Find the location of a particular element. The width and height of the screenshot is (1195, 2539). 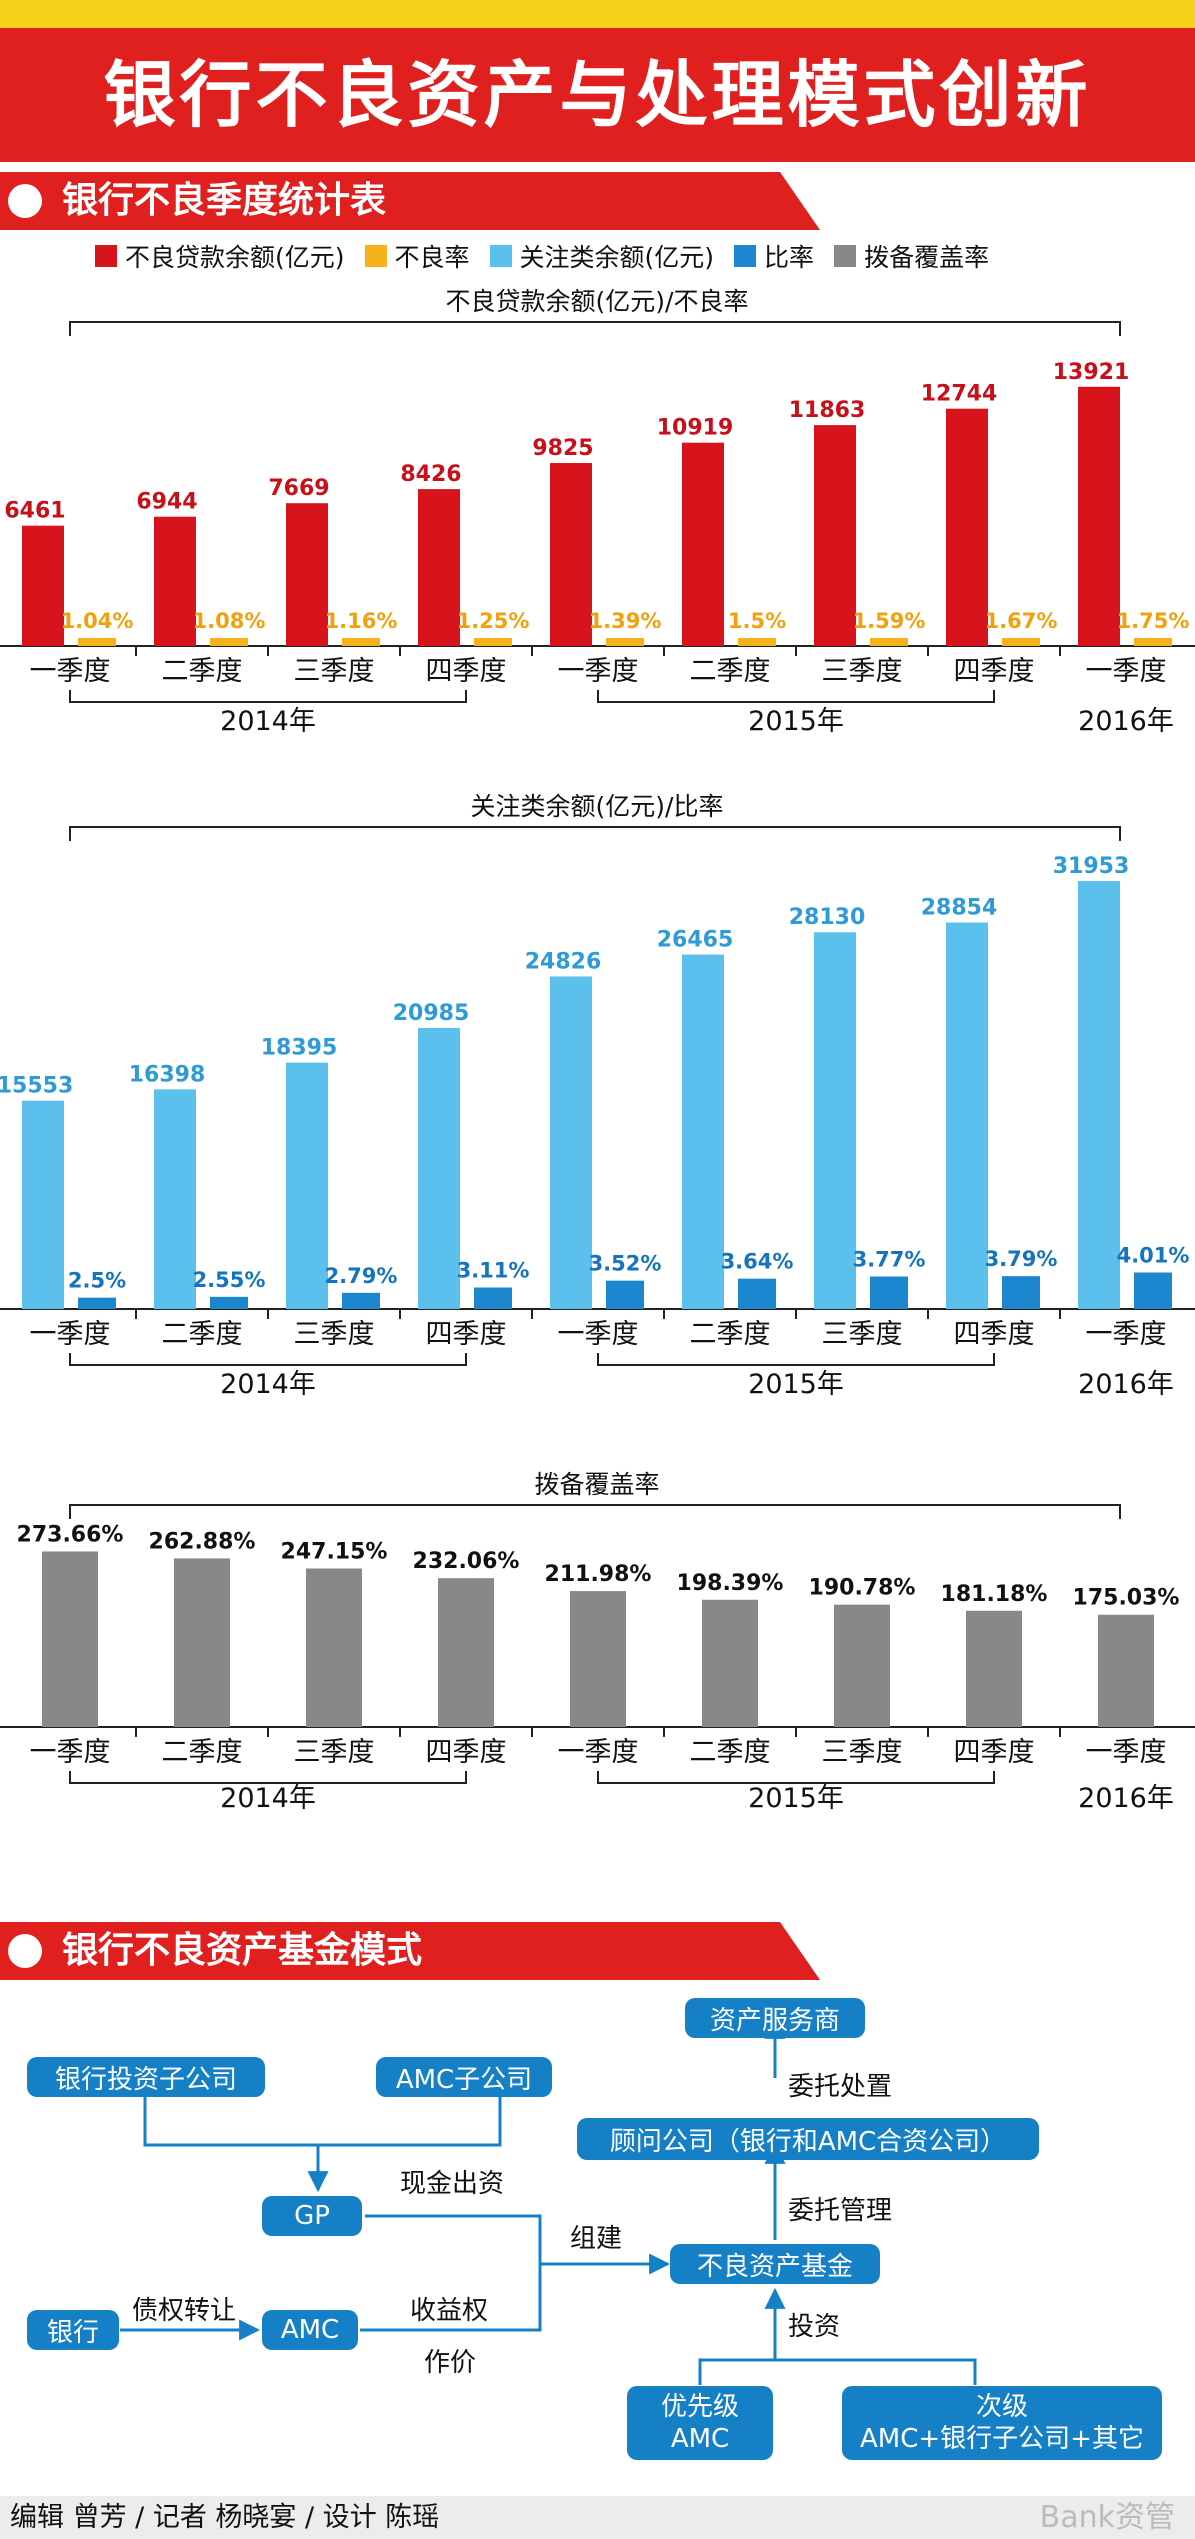

data-label: 3.11% is located at coordinates (493, 1271).